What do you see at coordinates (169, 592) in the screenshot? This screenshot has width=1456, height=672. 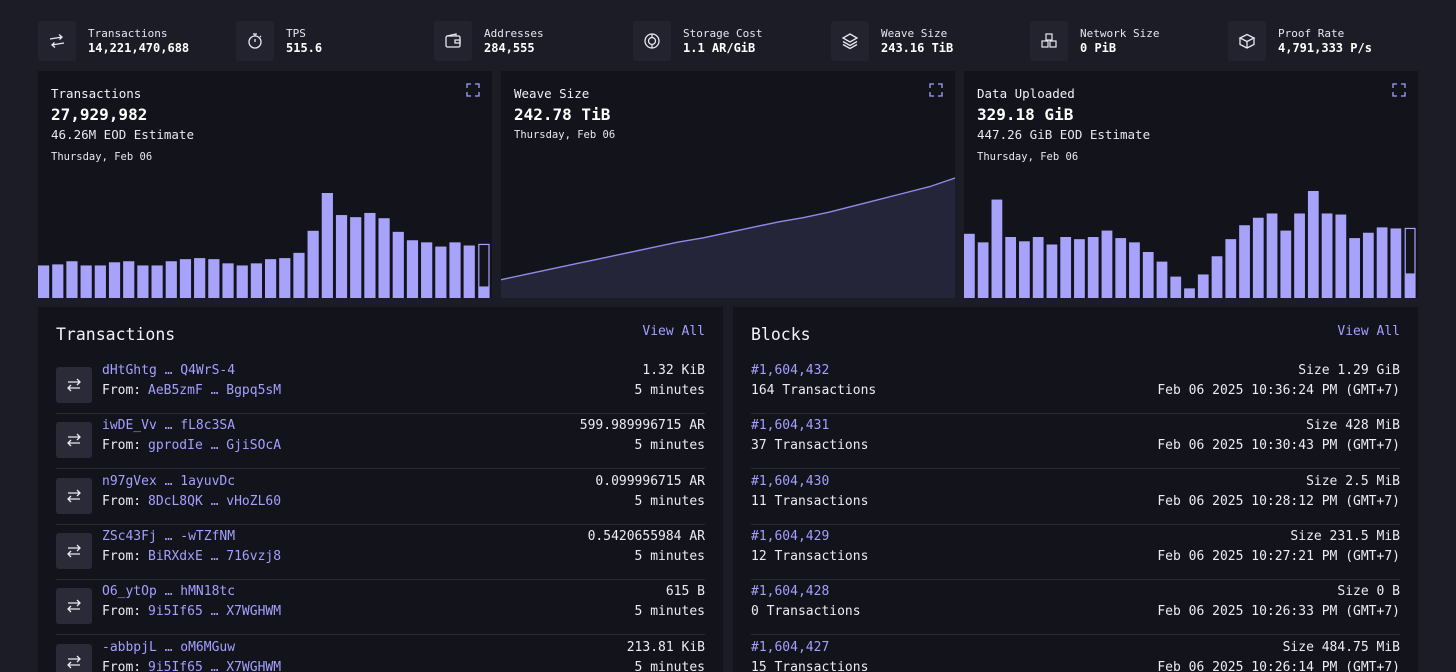 I see `transaction-id-link: O6_ytOp … hMN18tc` at bounding box center [169, 592].